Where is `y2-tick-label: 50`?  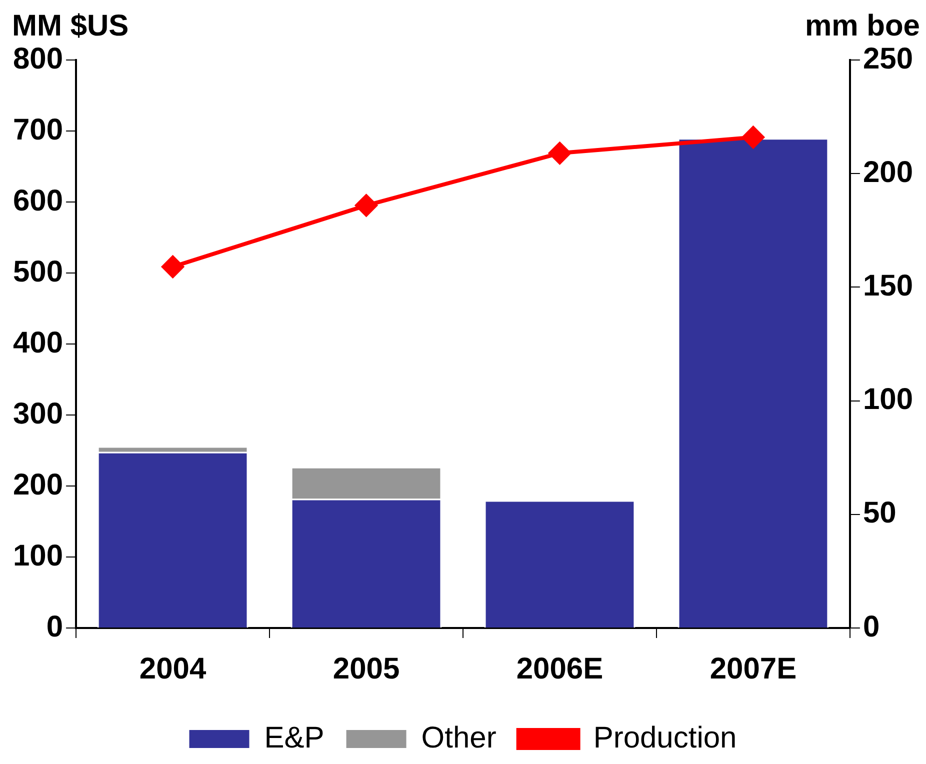
y2-tick-label: 50 is located at coordinates (879, 513).